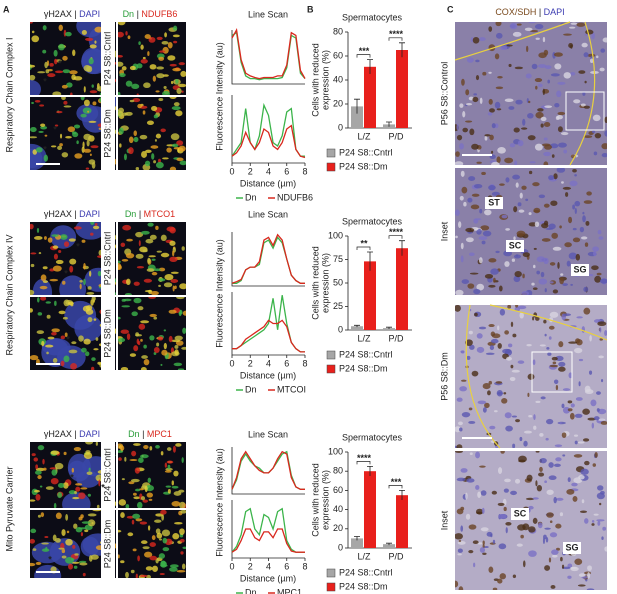 This screenshot has height=594, width=617. What do you see at coordinates (59, 214) in the screenshot?
I see `stain-part: γH2AX` at bounding box center [59, 214].